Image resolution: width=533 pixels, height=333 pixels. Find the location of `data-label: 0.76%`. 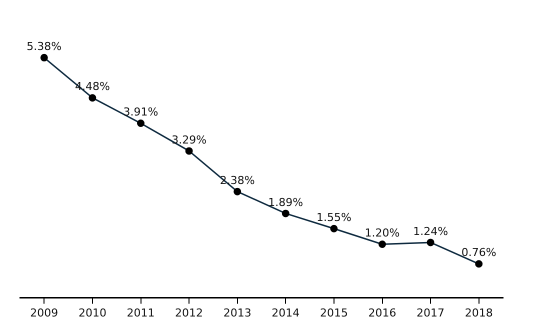

data-label: 0.76% is located at coordinates (478, 253).